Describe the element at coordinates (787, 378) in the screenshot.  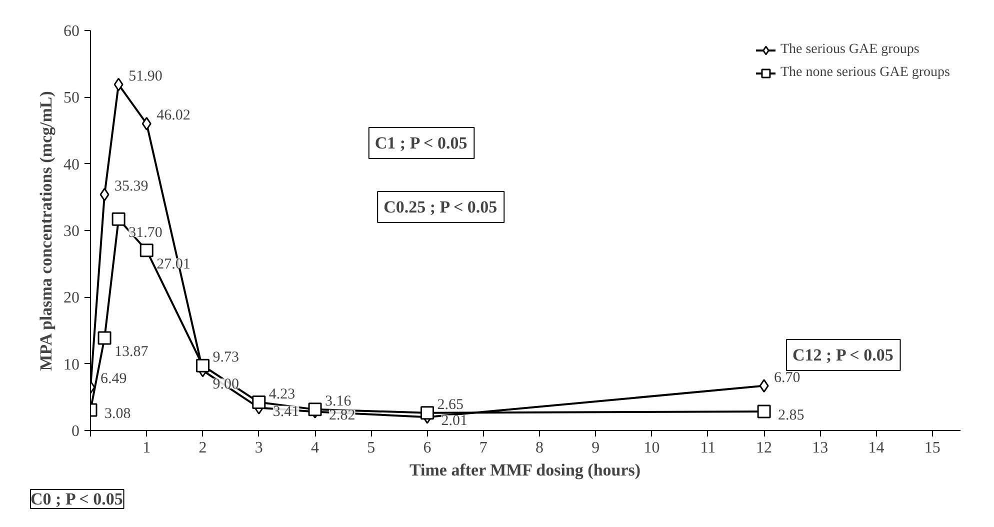
I see `data-label: 6.70` at that location.